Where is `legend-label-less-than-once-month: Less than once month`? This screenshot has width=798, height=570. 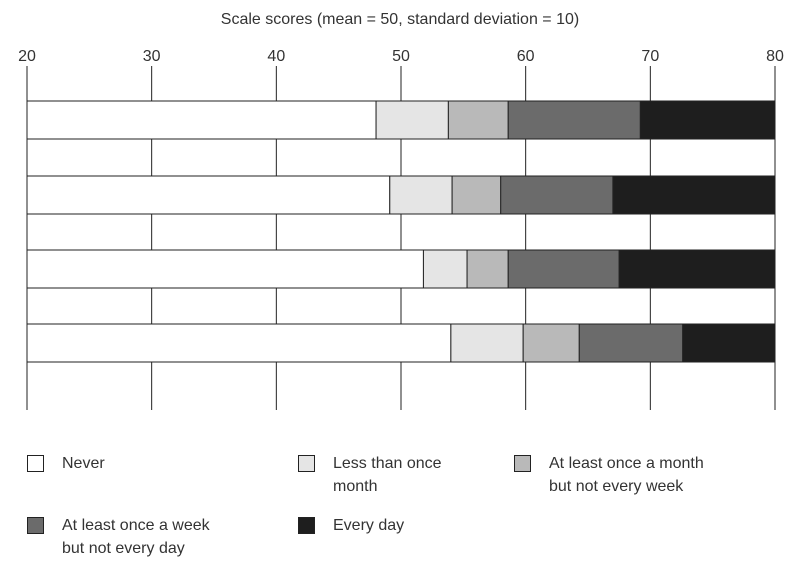
legend-label-less-than-once-month: Less than once month is located at coordinates (387, 475).